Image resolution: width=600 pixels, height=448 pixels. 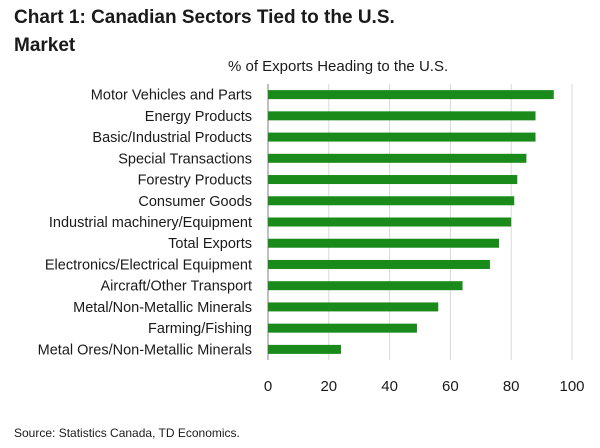 I want to click on category-label: Electronics/Electrical Equipment, so click(x=148, y=265).